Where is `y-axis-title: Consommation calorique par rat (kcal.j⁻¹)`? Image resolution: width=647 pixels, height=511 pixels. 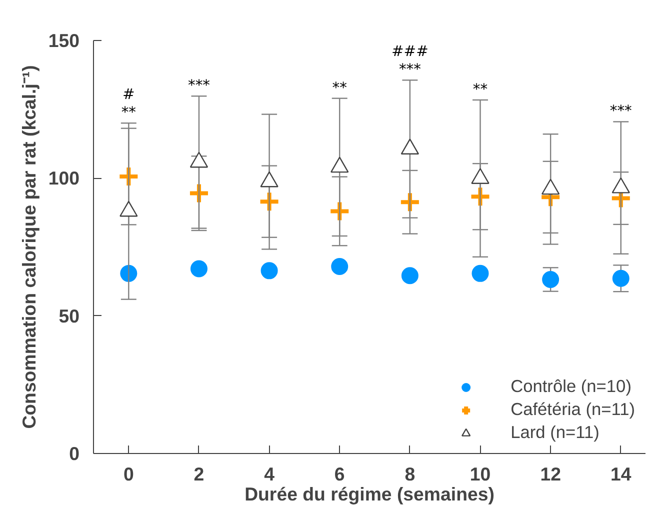 y-axis-title: Consommation calorique par rat (kcal.j⁻¹) is located at coordinates (29, 247).